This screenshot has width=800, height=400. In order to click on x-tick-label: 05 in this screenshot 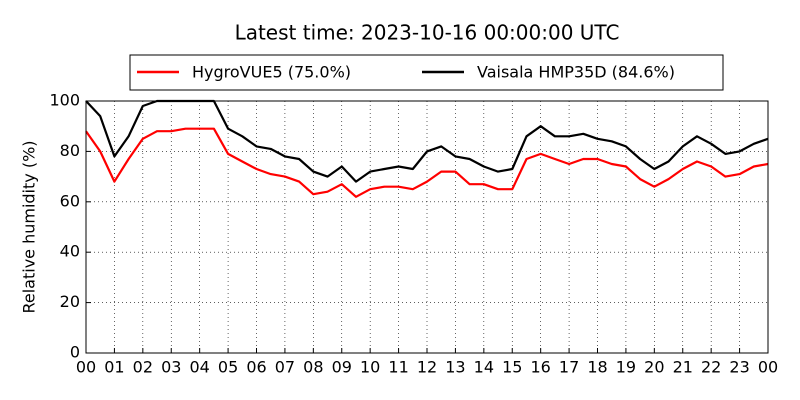, I will do `click(228, 367)`.